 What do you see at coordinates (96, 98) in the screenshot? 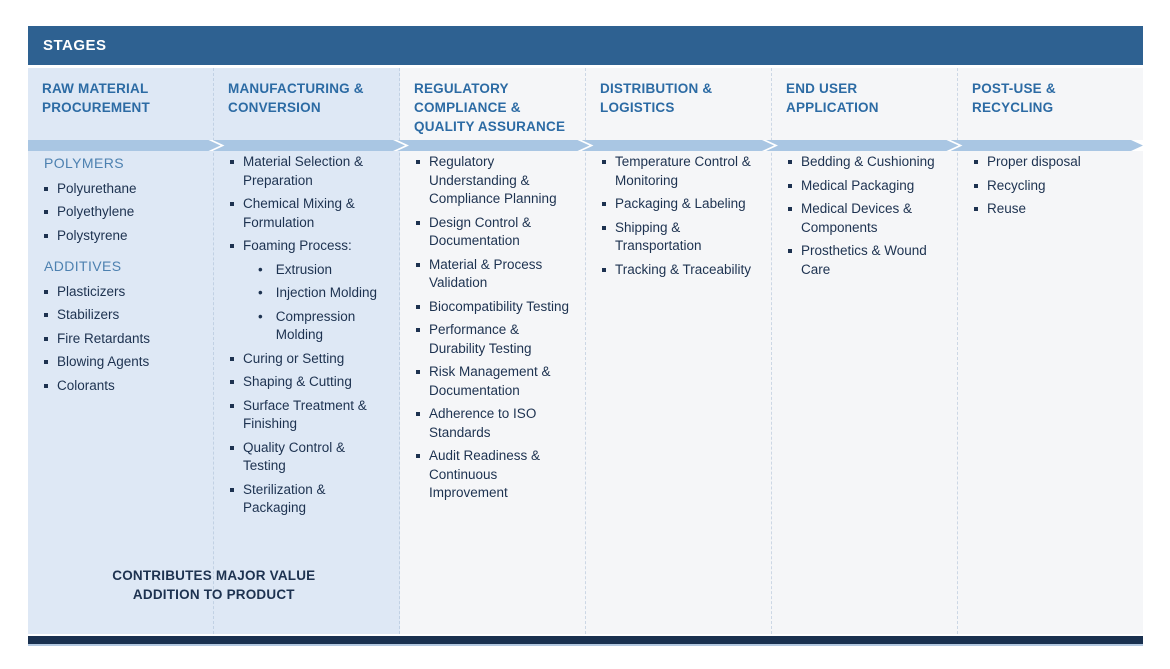
I see `column-title: RAW MATERIAL PROCUREMENT` at bounding box center [96, 98].